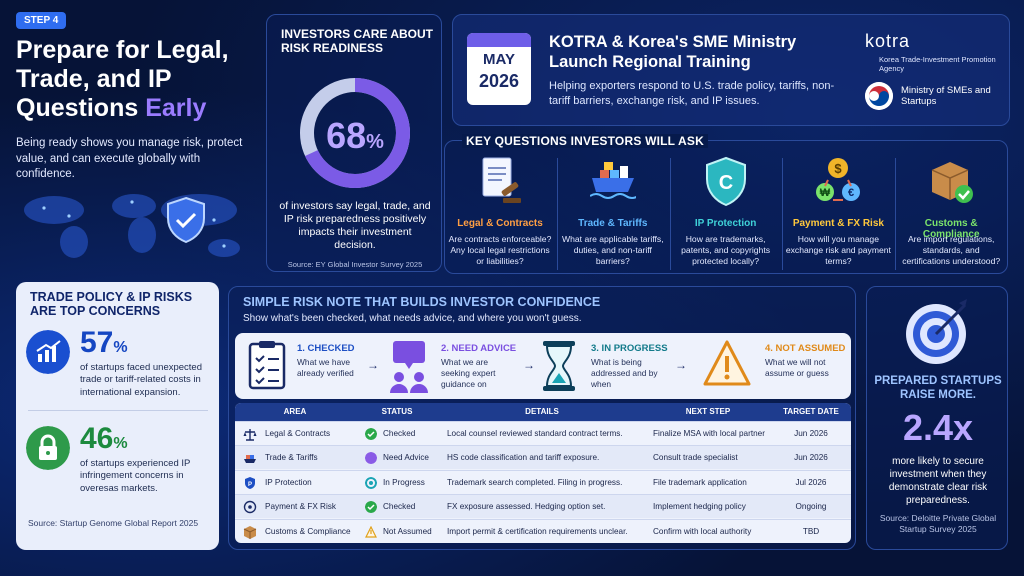  What do you see at coordinates (499, 81) in the screenshot?
I see `calendar-year: 2026` at bounding box center [499, 81].